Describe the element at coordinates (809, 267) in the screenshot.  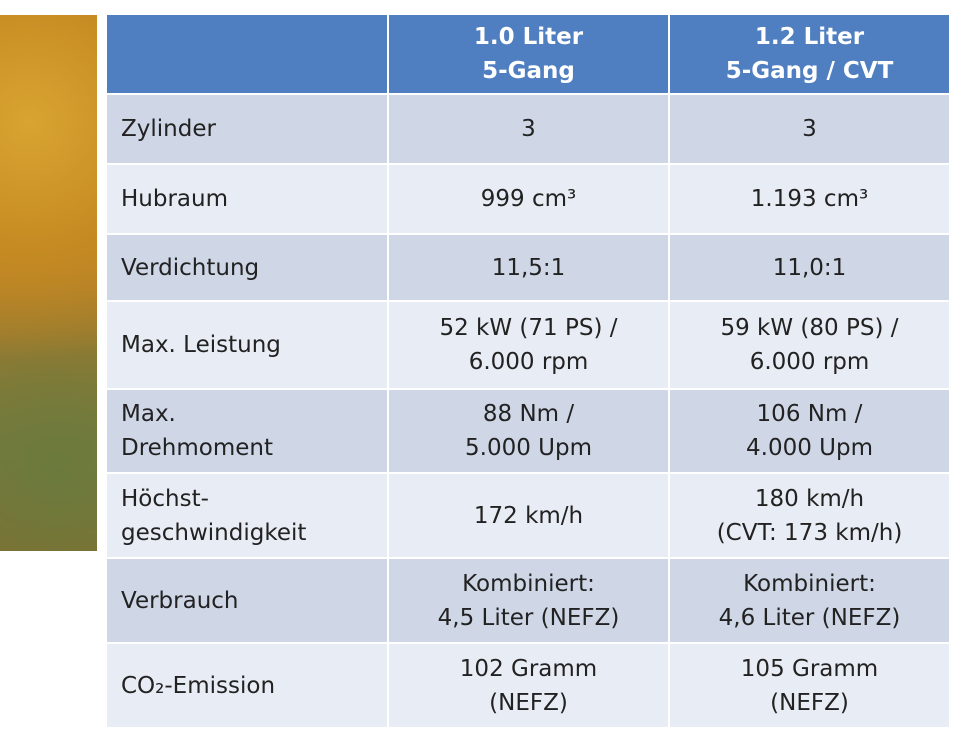
I see `table-cell: 11,0:1` at that location.